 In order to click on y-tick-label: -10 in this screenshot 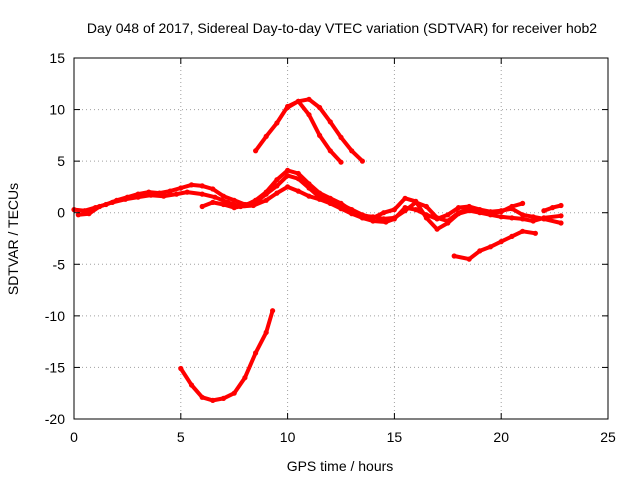, I will do `click(55, 316)`.